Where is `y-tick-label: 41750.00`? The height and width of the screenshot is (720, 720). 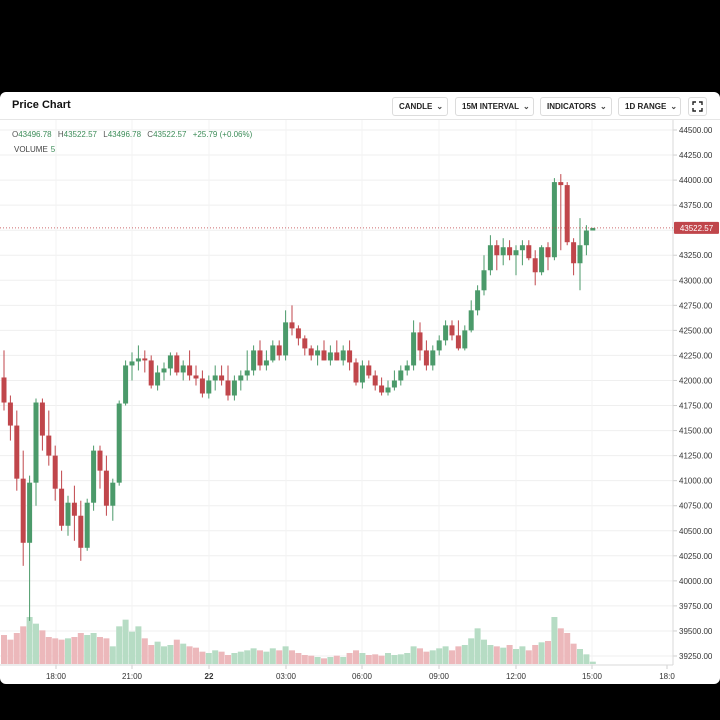 y-tick-label: 41750.00 is located at coordinates (696, 406).